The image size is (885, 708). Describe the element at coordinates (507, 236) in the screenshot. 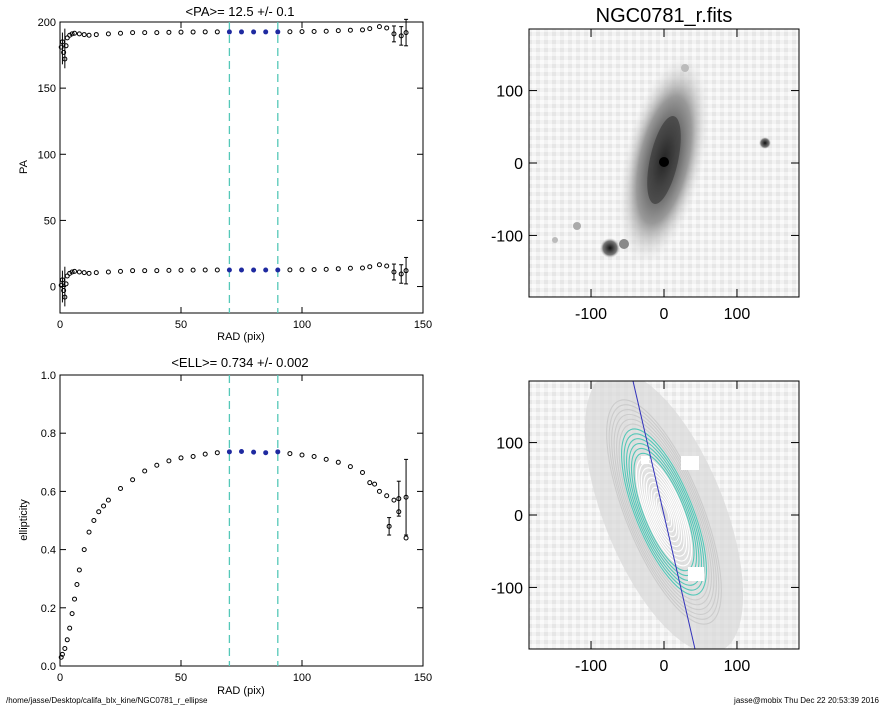

I see `y-tick-label: -100` at that location.